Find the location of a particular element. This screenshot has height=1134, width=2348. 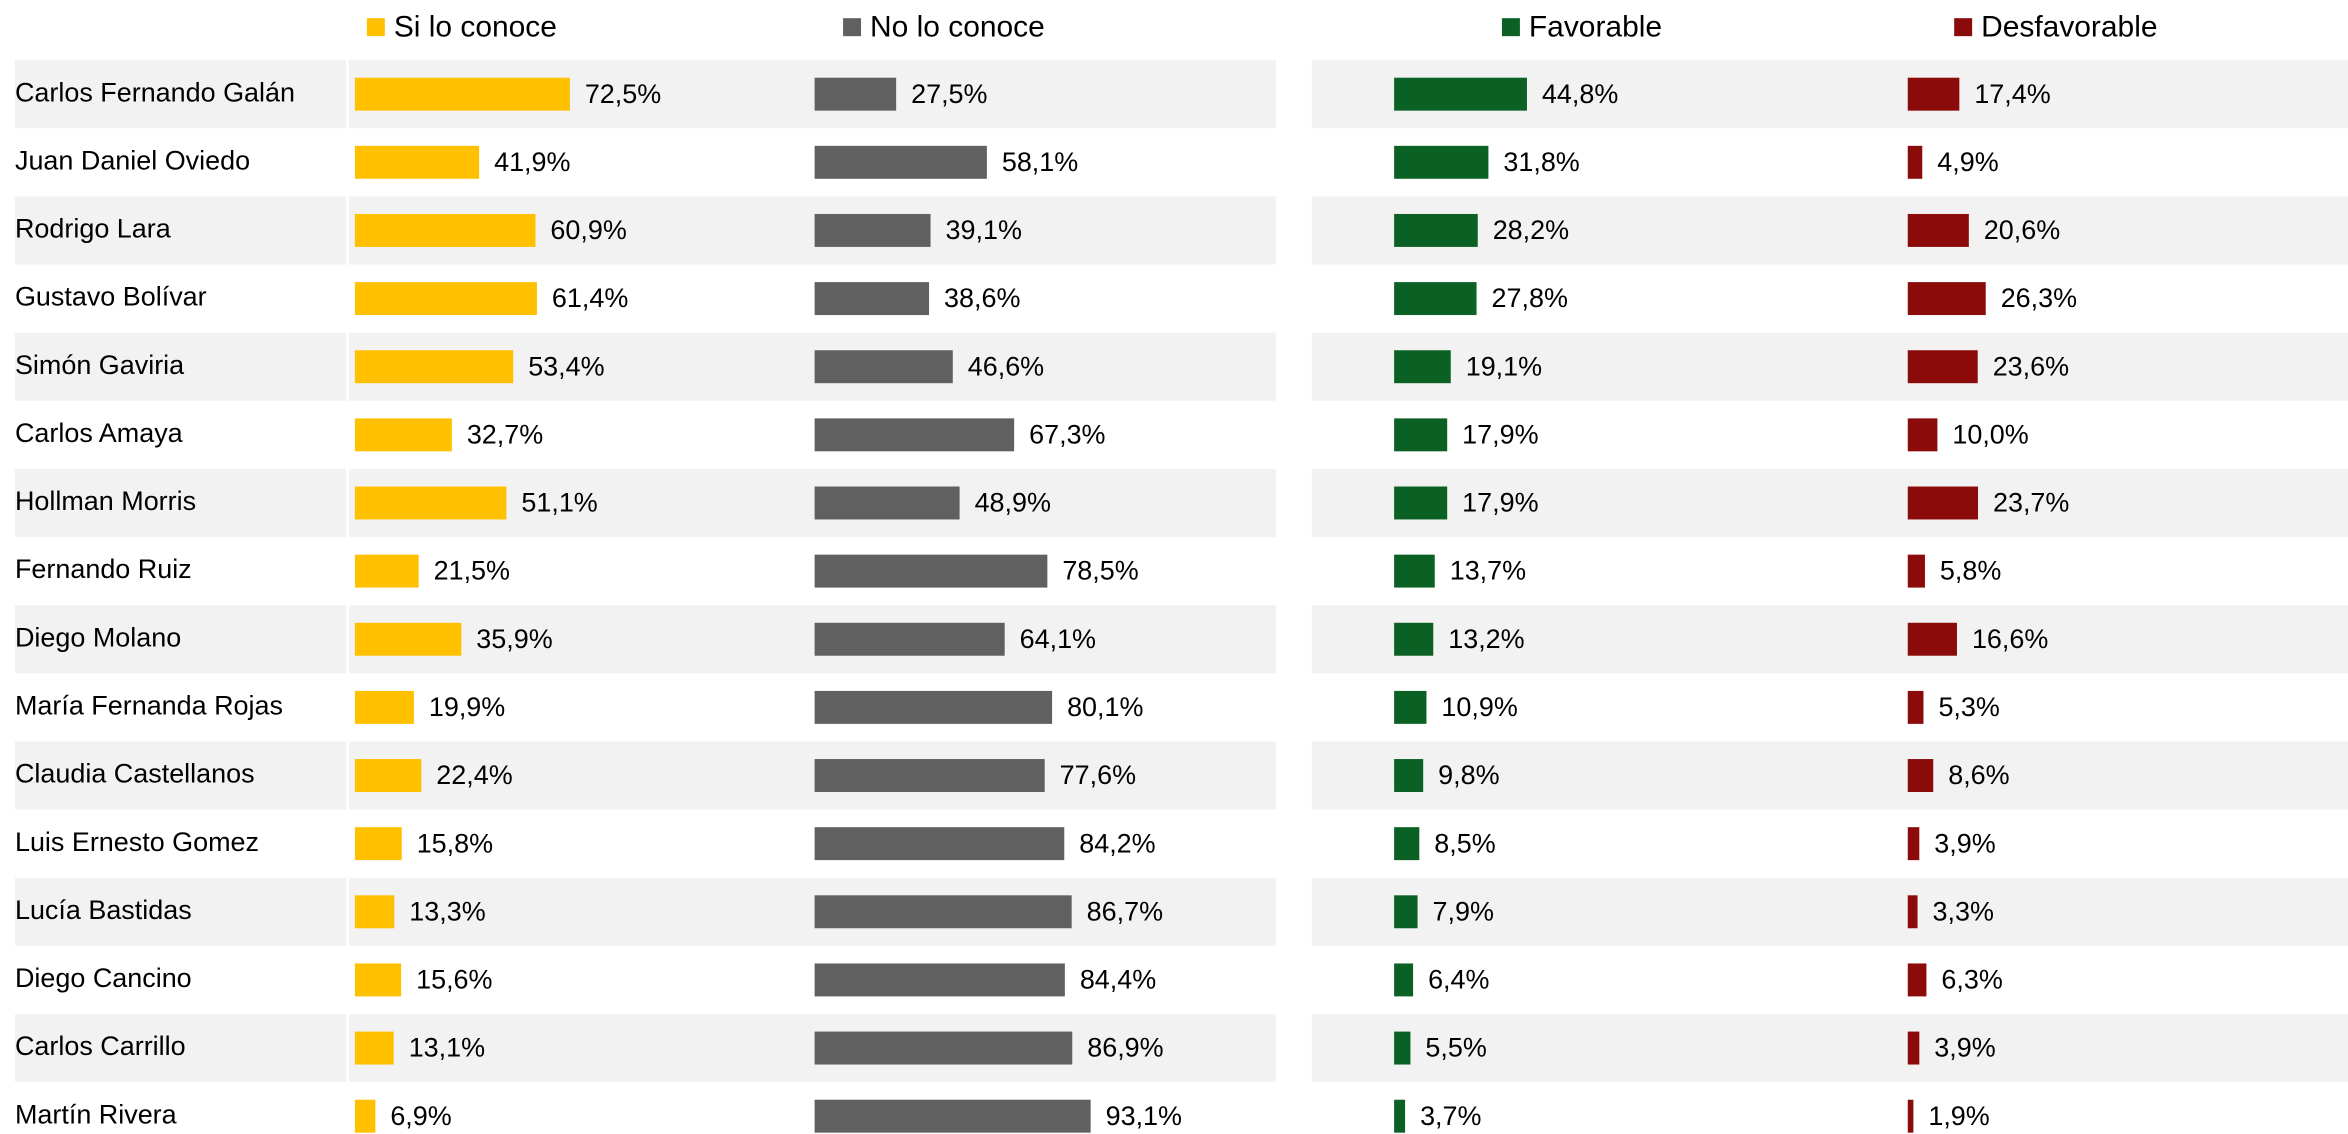

legend-label: Desfavorable is located at coordinates (2069, 27).